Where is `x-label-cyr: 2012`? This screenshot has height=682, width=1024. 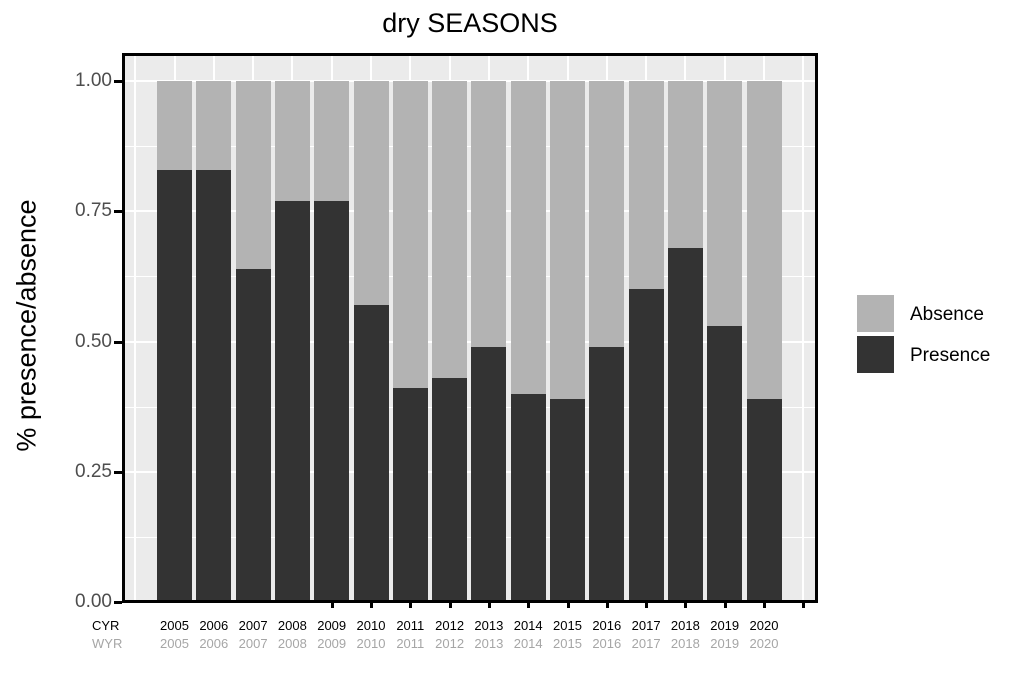
x-label-cyr: 2012 is located at coordinates (450, 625).